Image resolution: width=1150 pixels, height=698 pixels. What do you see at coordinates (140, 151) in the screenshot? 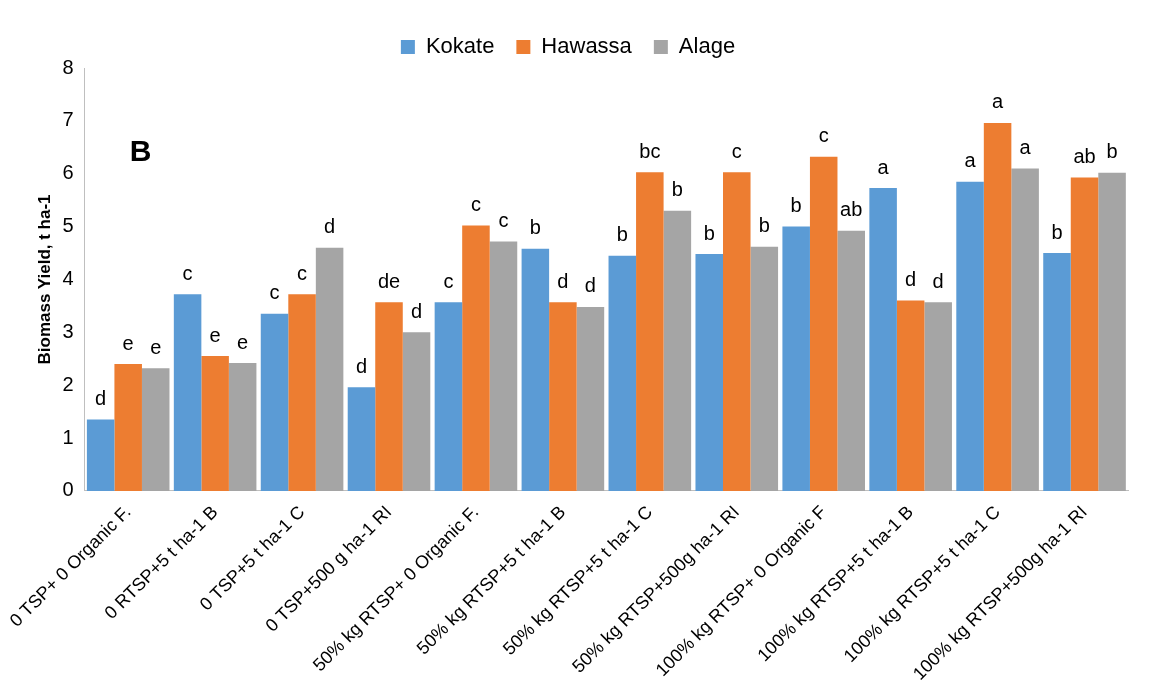
I see `annotation: B` at bounding box center [140, 151].